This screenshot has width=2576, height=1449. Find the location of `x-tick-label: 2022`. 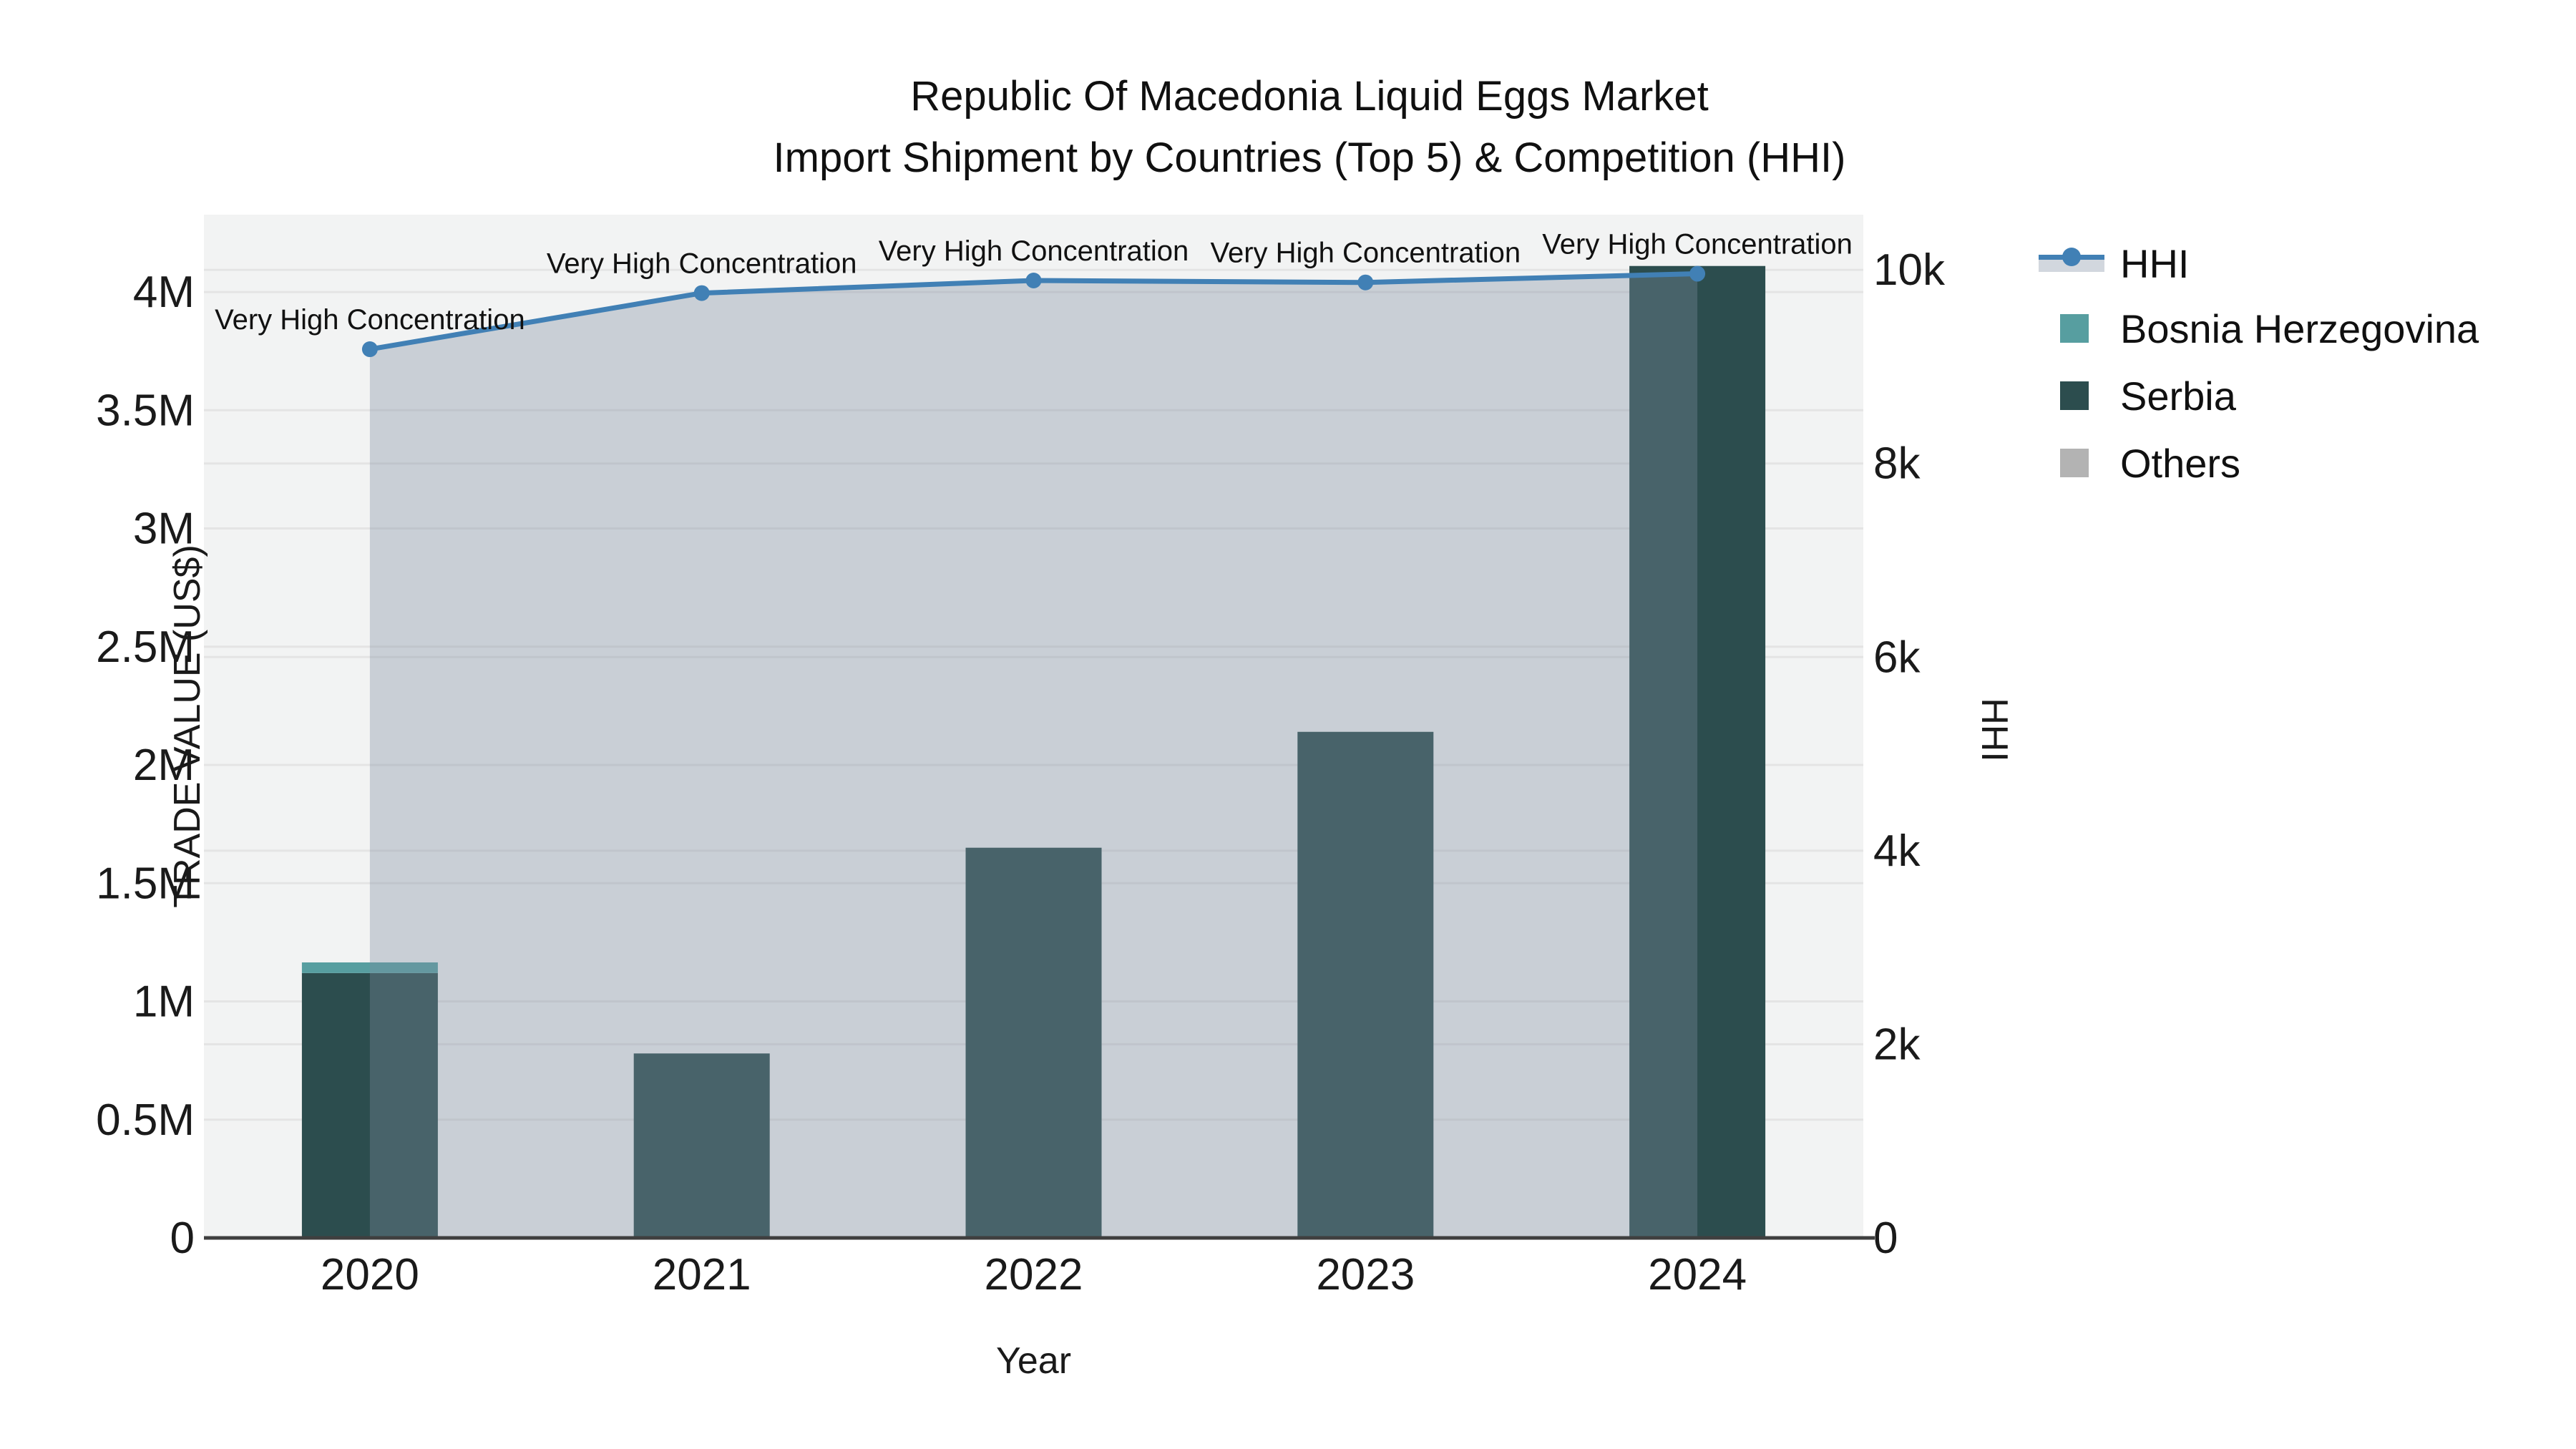

x-tick-label: 2022 is located at coordinates (1034, 1274).